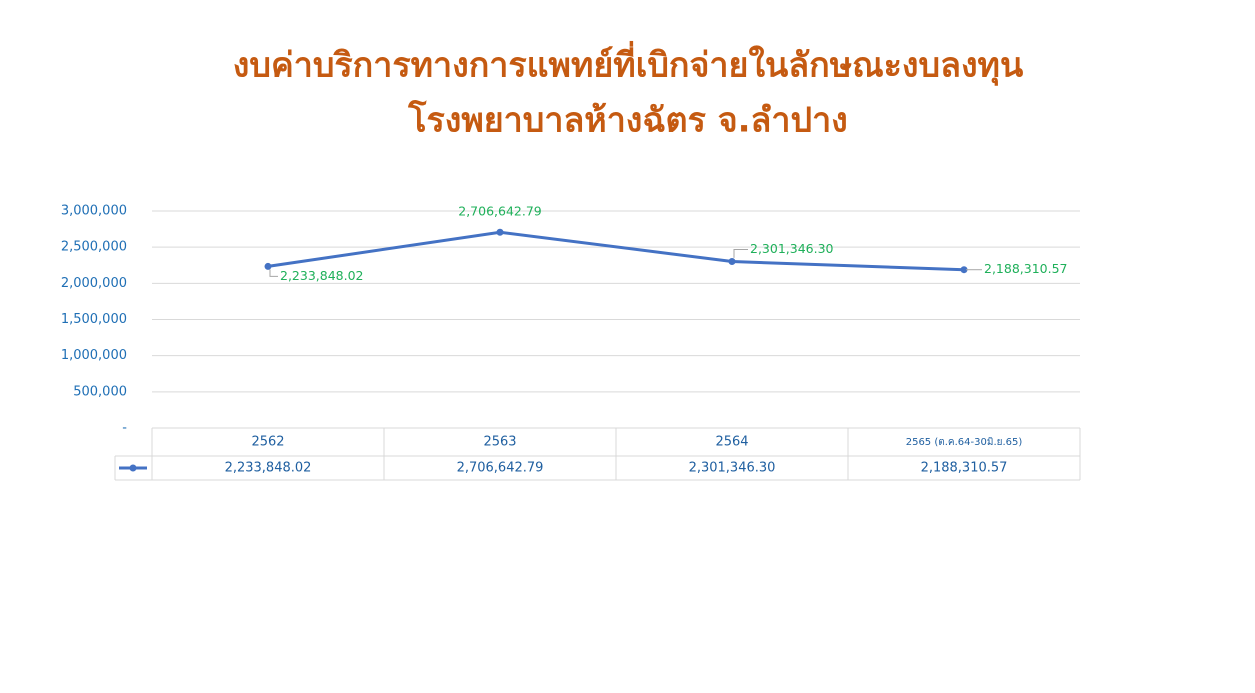  I want to click on table-value: 2,301,346.30, so click(732, 468).